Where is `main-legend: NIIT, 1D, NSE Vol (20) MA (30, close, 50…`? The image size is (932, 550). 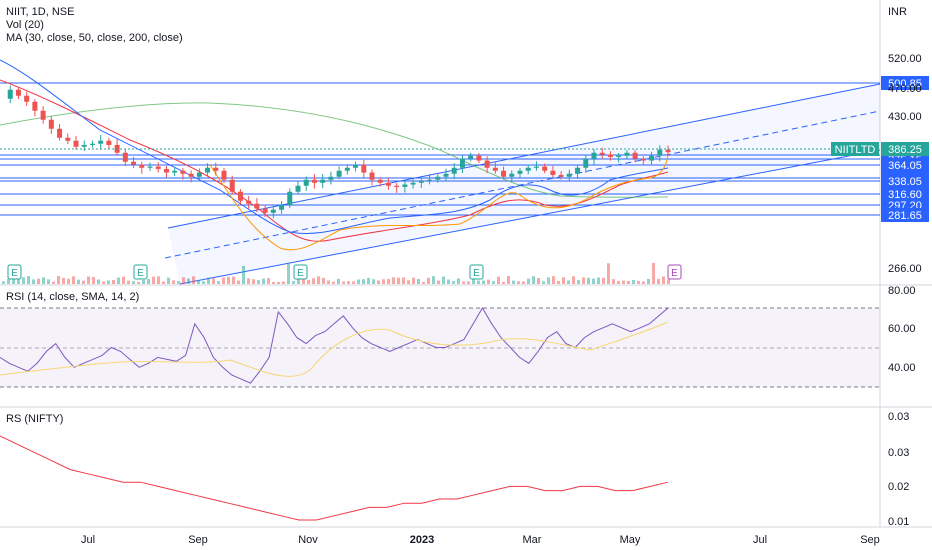
main-legend: NIIT, 1D, NSE Vol (20) MA (30, close, 50… is located at coordinates (94, 25).